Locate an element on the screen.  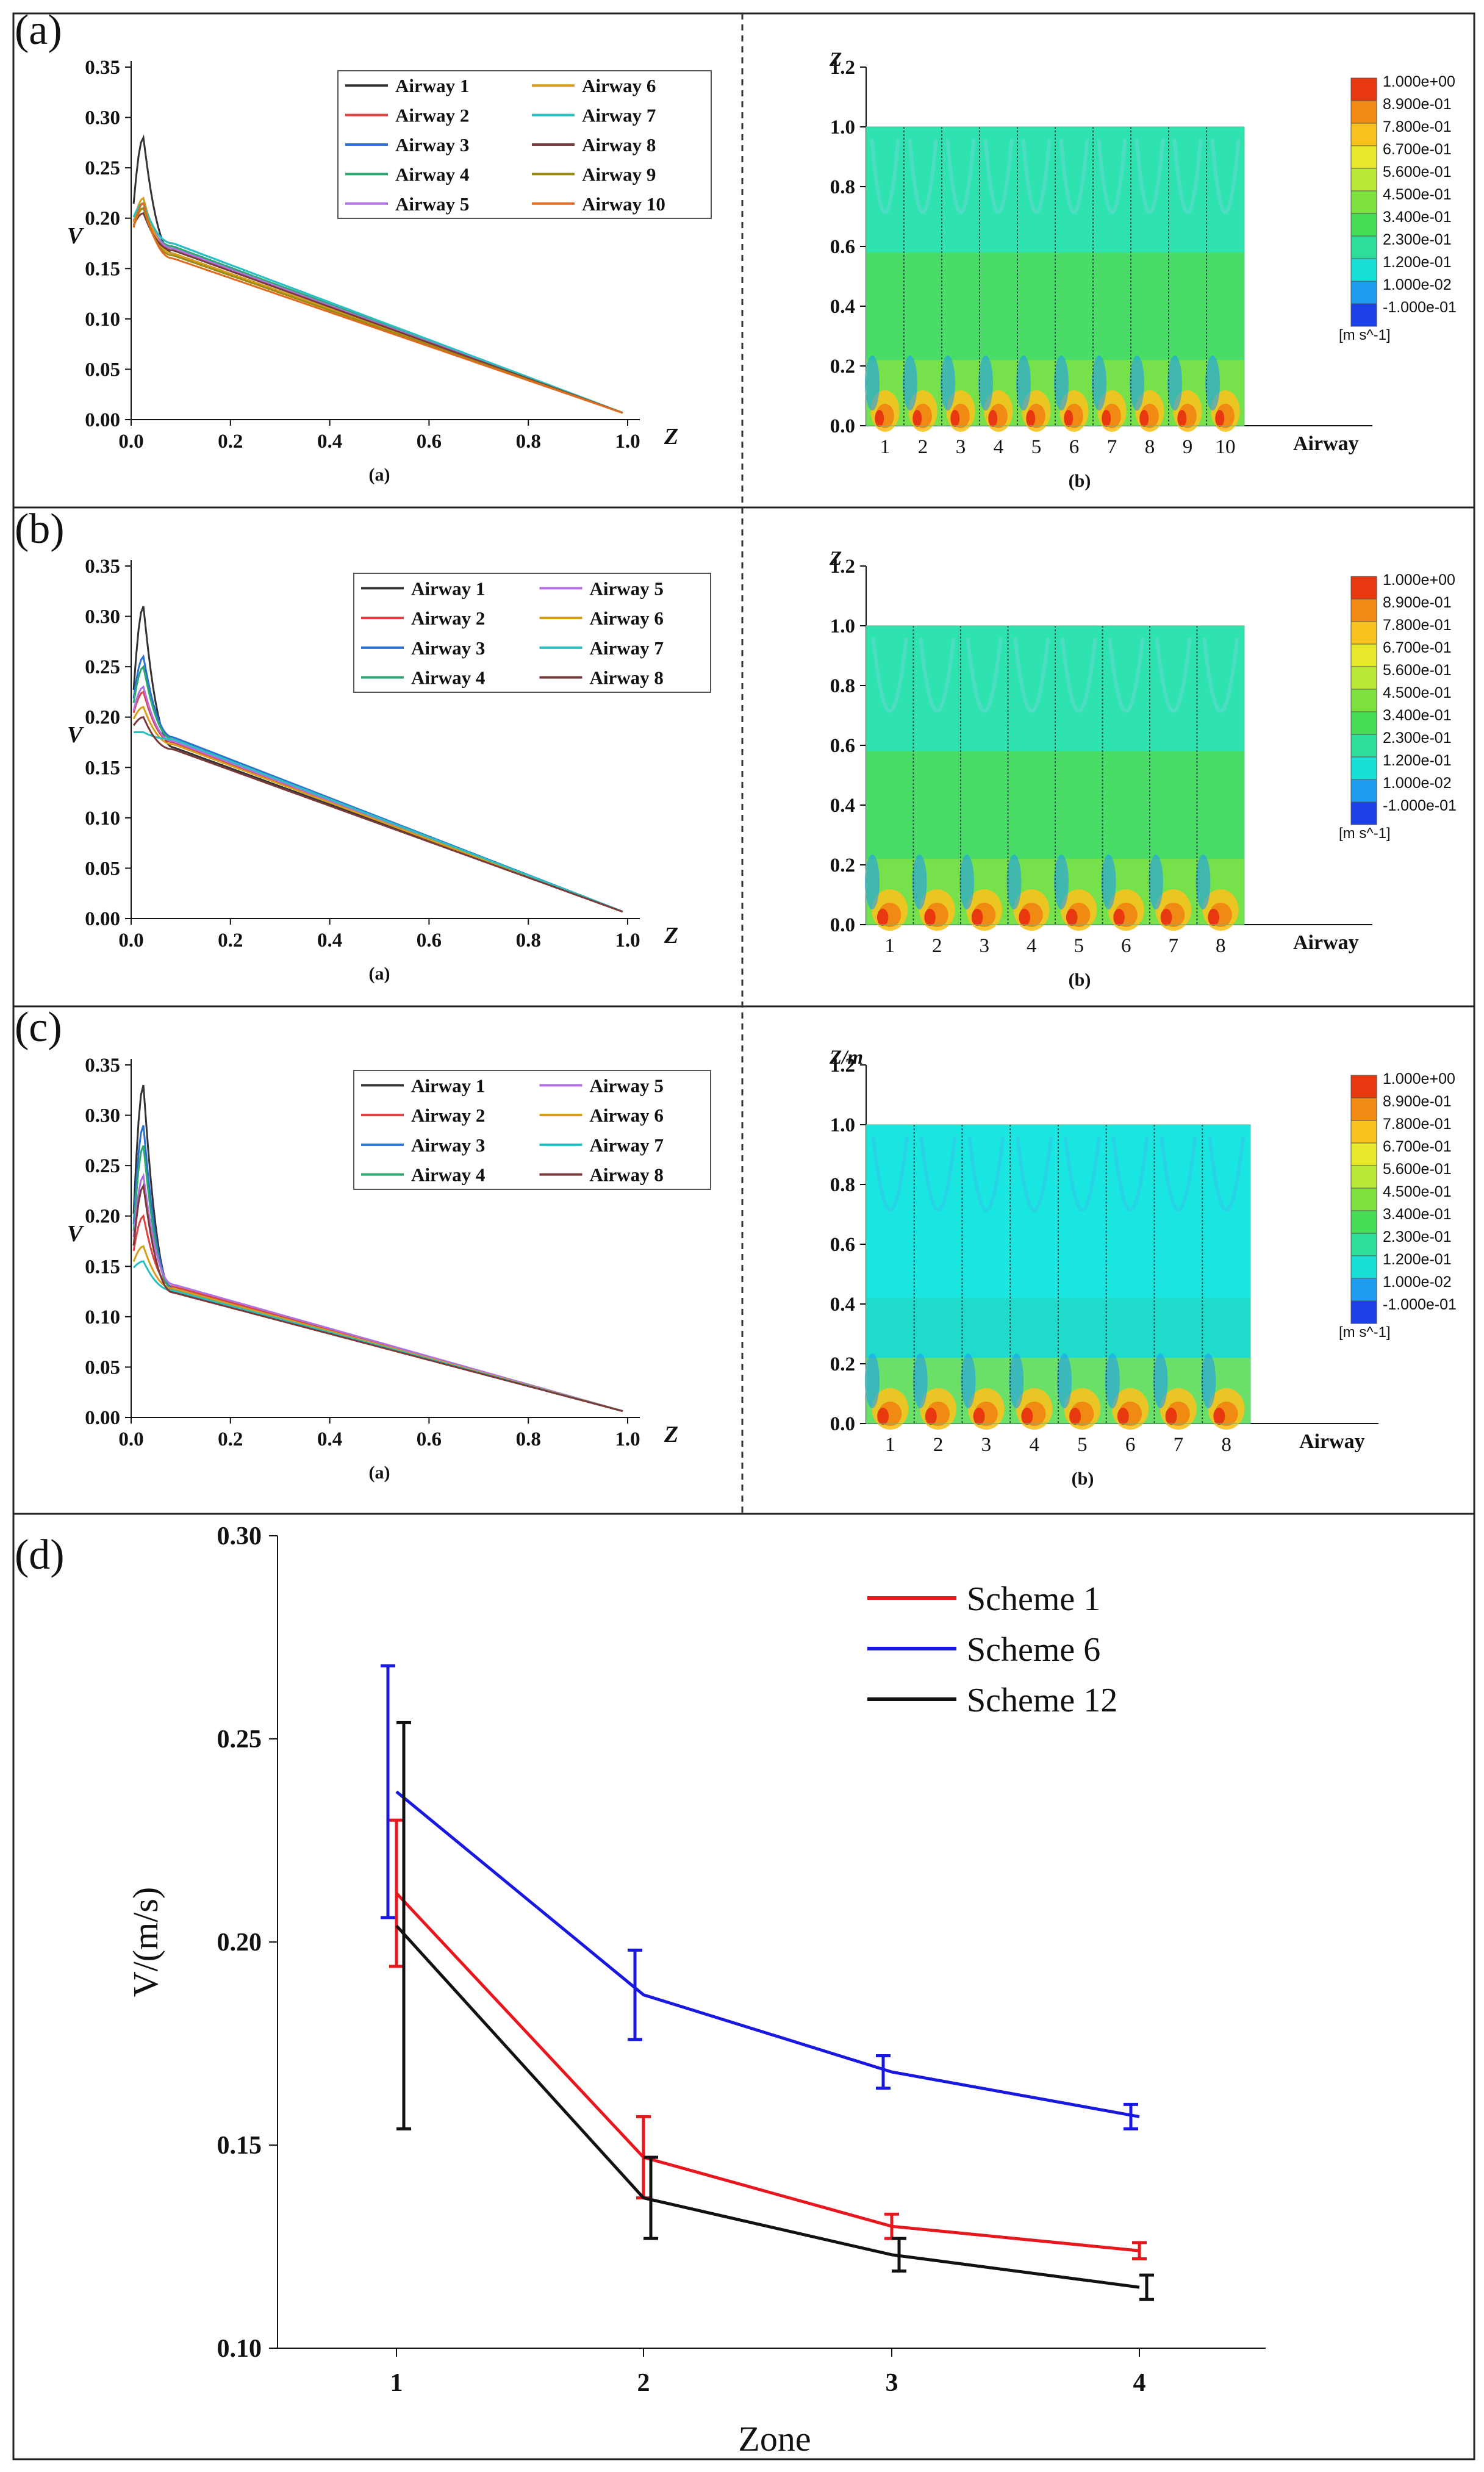
sub-caption: (b) is located at coordinates (1080, 481).